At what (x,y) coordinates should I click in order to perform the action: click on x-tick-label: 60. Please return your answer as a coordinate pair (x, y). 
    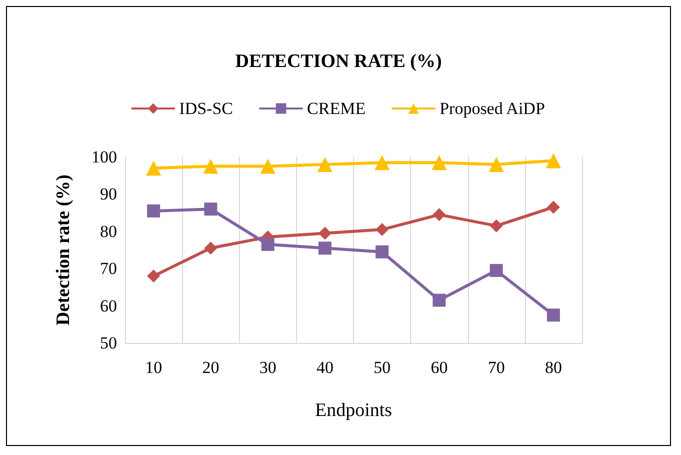
    Looking at the image, I should click on (439, 367).